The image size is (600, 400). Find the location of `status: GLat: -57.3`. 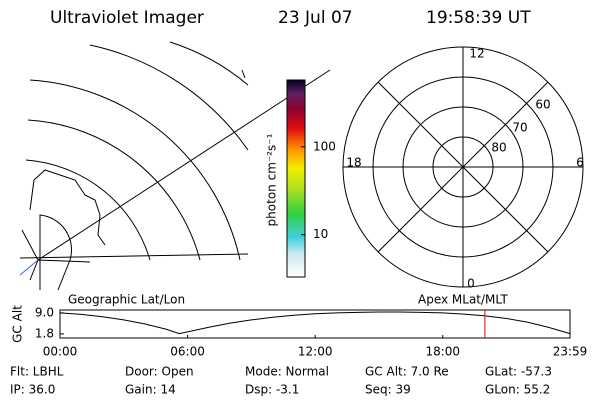

status: GLat: -57.3 is located at coordinates (518, 372).